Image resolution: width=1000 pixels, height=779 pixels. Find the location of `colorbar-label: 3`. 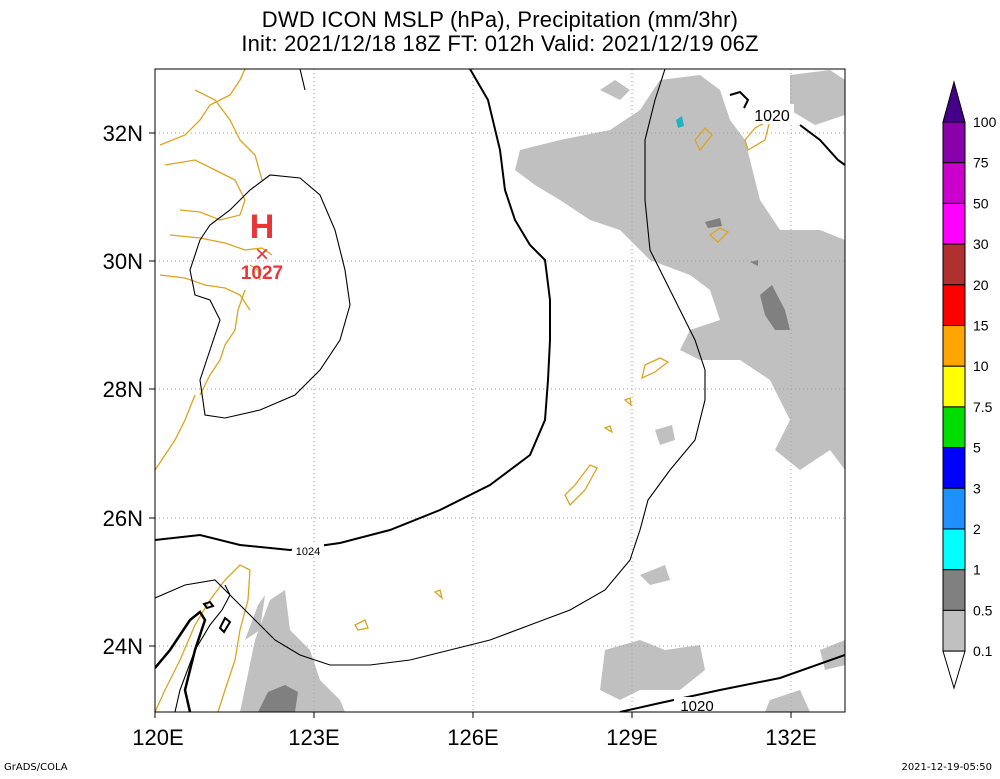

colorbar-label: 3 is located at coordinates (977, 488).